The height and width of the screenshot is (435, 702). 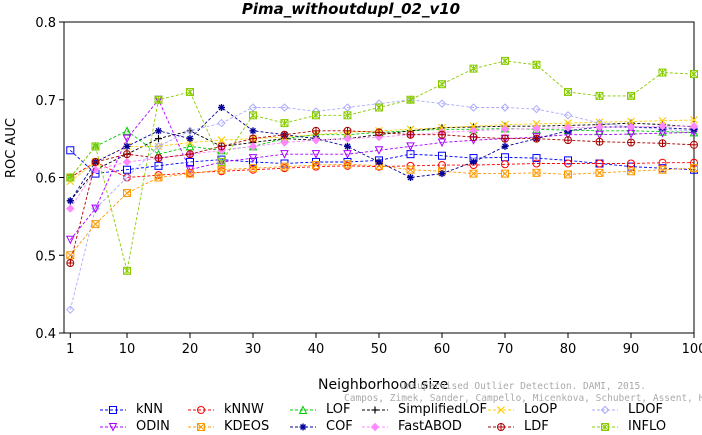 What do you see at coordinates (316, 349) in the screenshot?
I see `x-tick-label: 40` at bounding box center [316, 349].